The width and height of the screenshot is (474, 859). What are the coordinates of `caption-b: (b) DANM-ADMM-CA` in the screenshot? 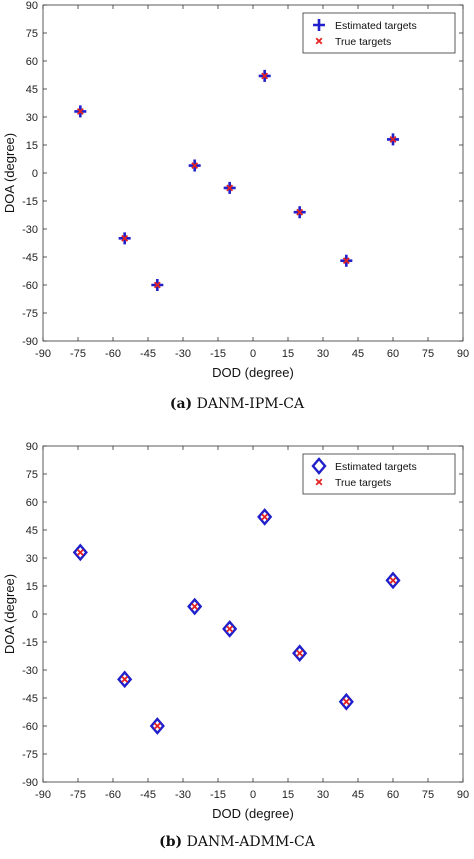 It's located at (237, 842).